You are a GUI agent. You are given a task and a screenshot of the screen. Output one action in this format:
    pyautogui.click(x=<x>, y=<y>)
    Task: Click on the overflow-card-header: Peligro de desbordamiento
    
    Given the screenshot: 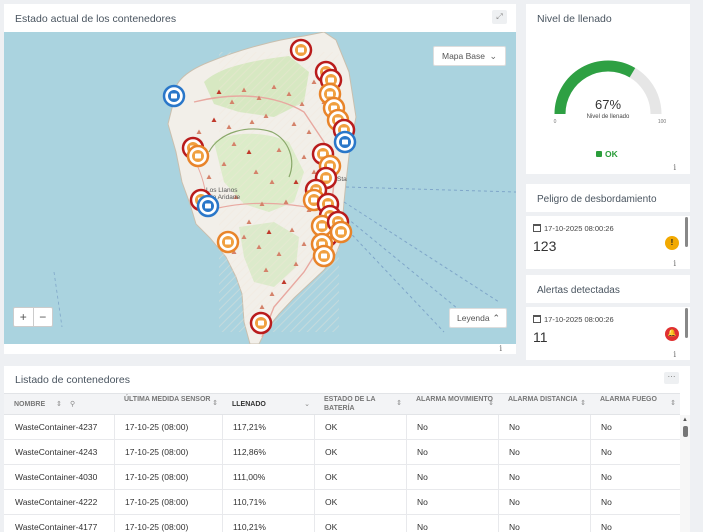 What is the action you would take?
    pyautogui.click(x=608, y=198)
    